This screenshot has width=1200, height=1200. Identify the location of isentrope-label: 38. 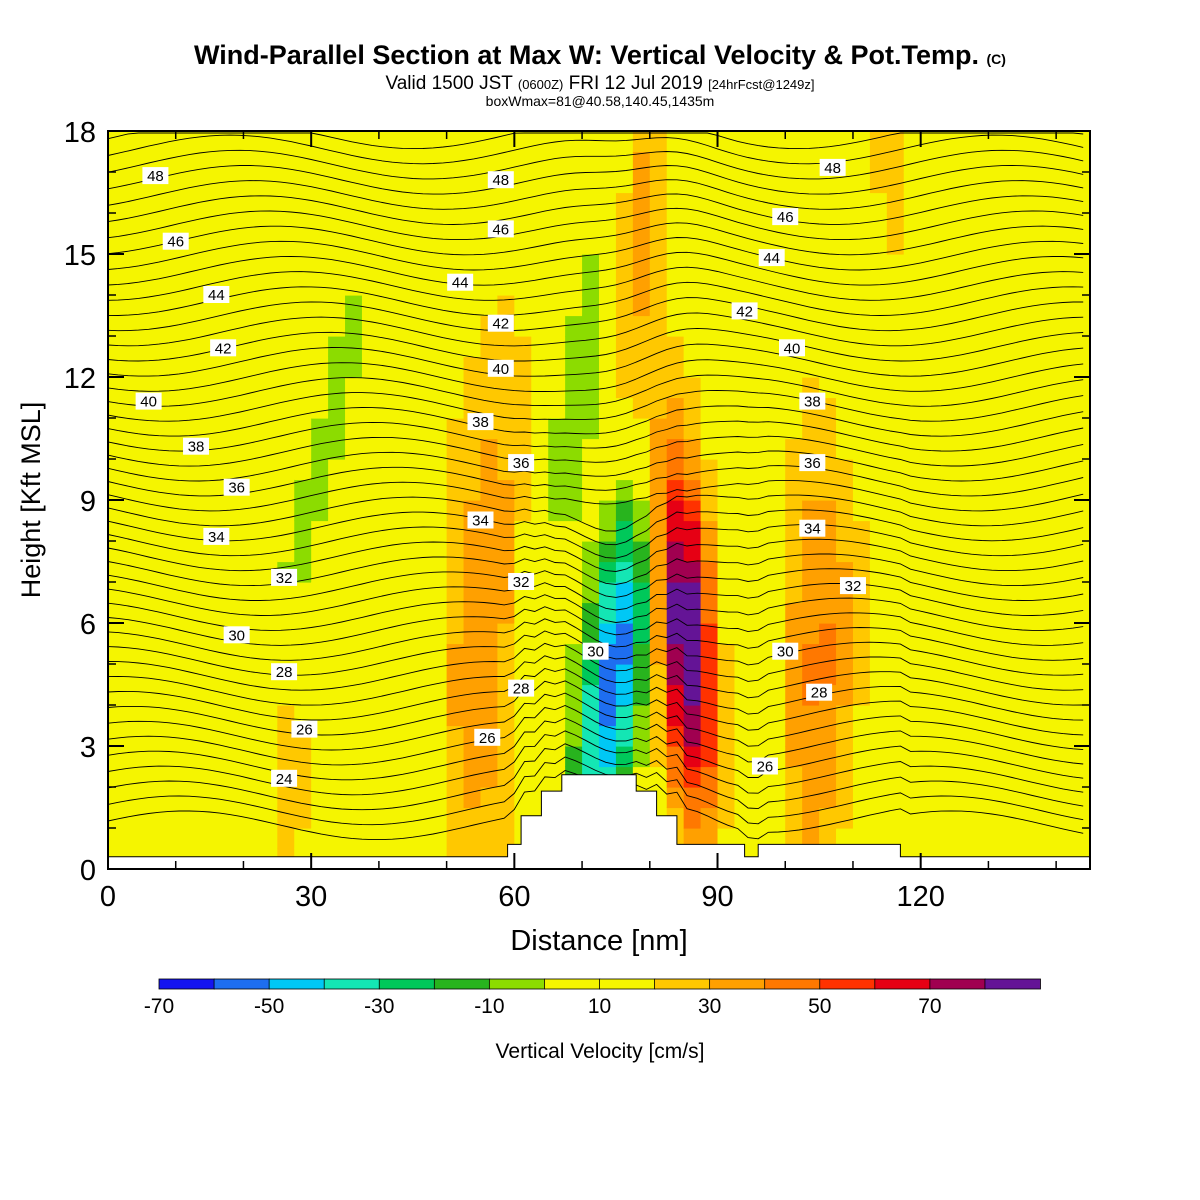
(196, 447).